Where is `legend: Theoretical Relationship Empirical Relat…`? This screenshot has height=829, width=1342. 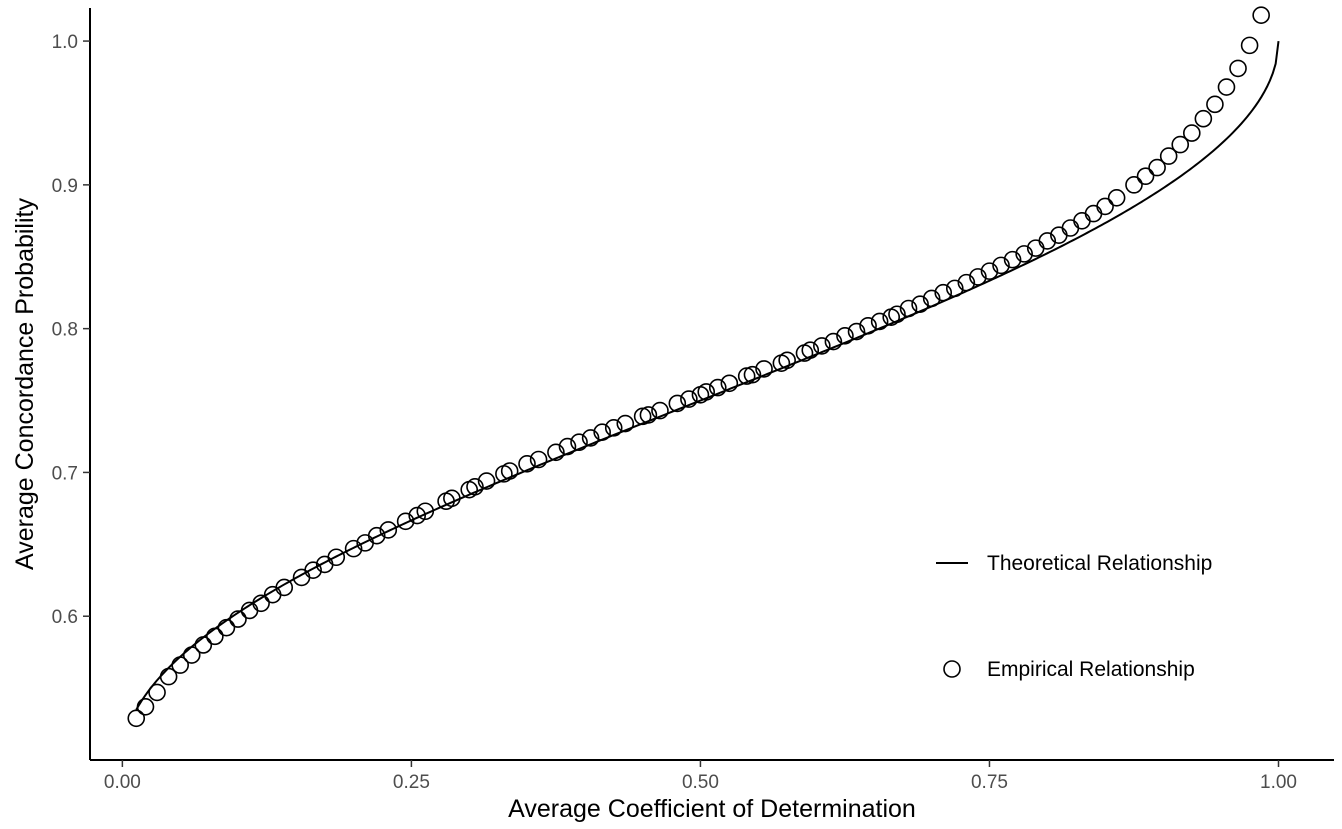
legend: Theoretical Relationship Empirical Relat… is located at coordinates (1074, 616).